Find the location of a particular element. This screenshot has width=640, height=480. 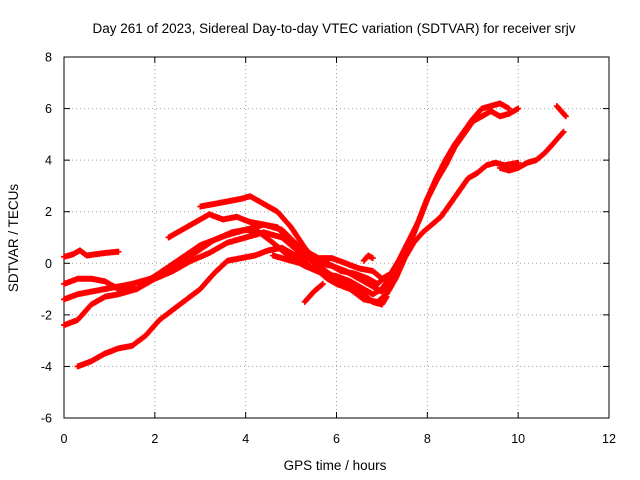

y-axis-label: SDTVAR / TECUs is located at coordinates (13, 238).